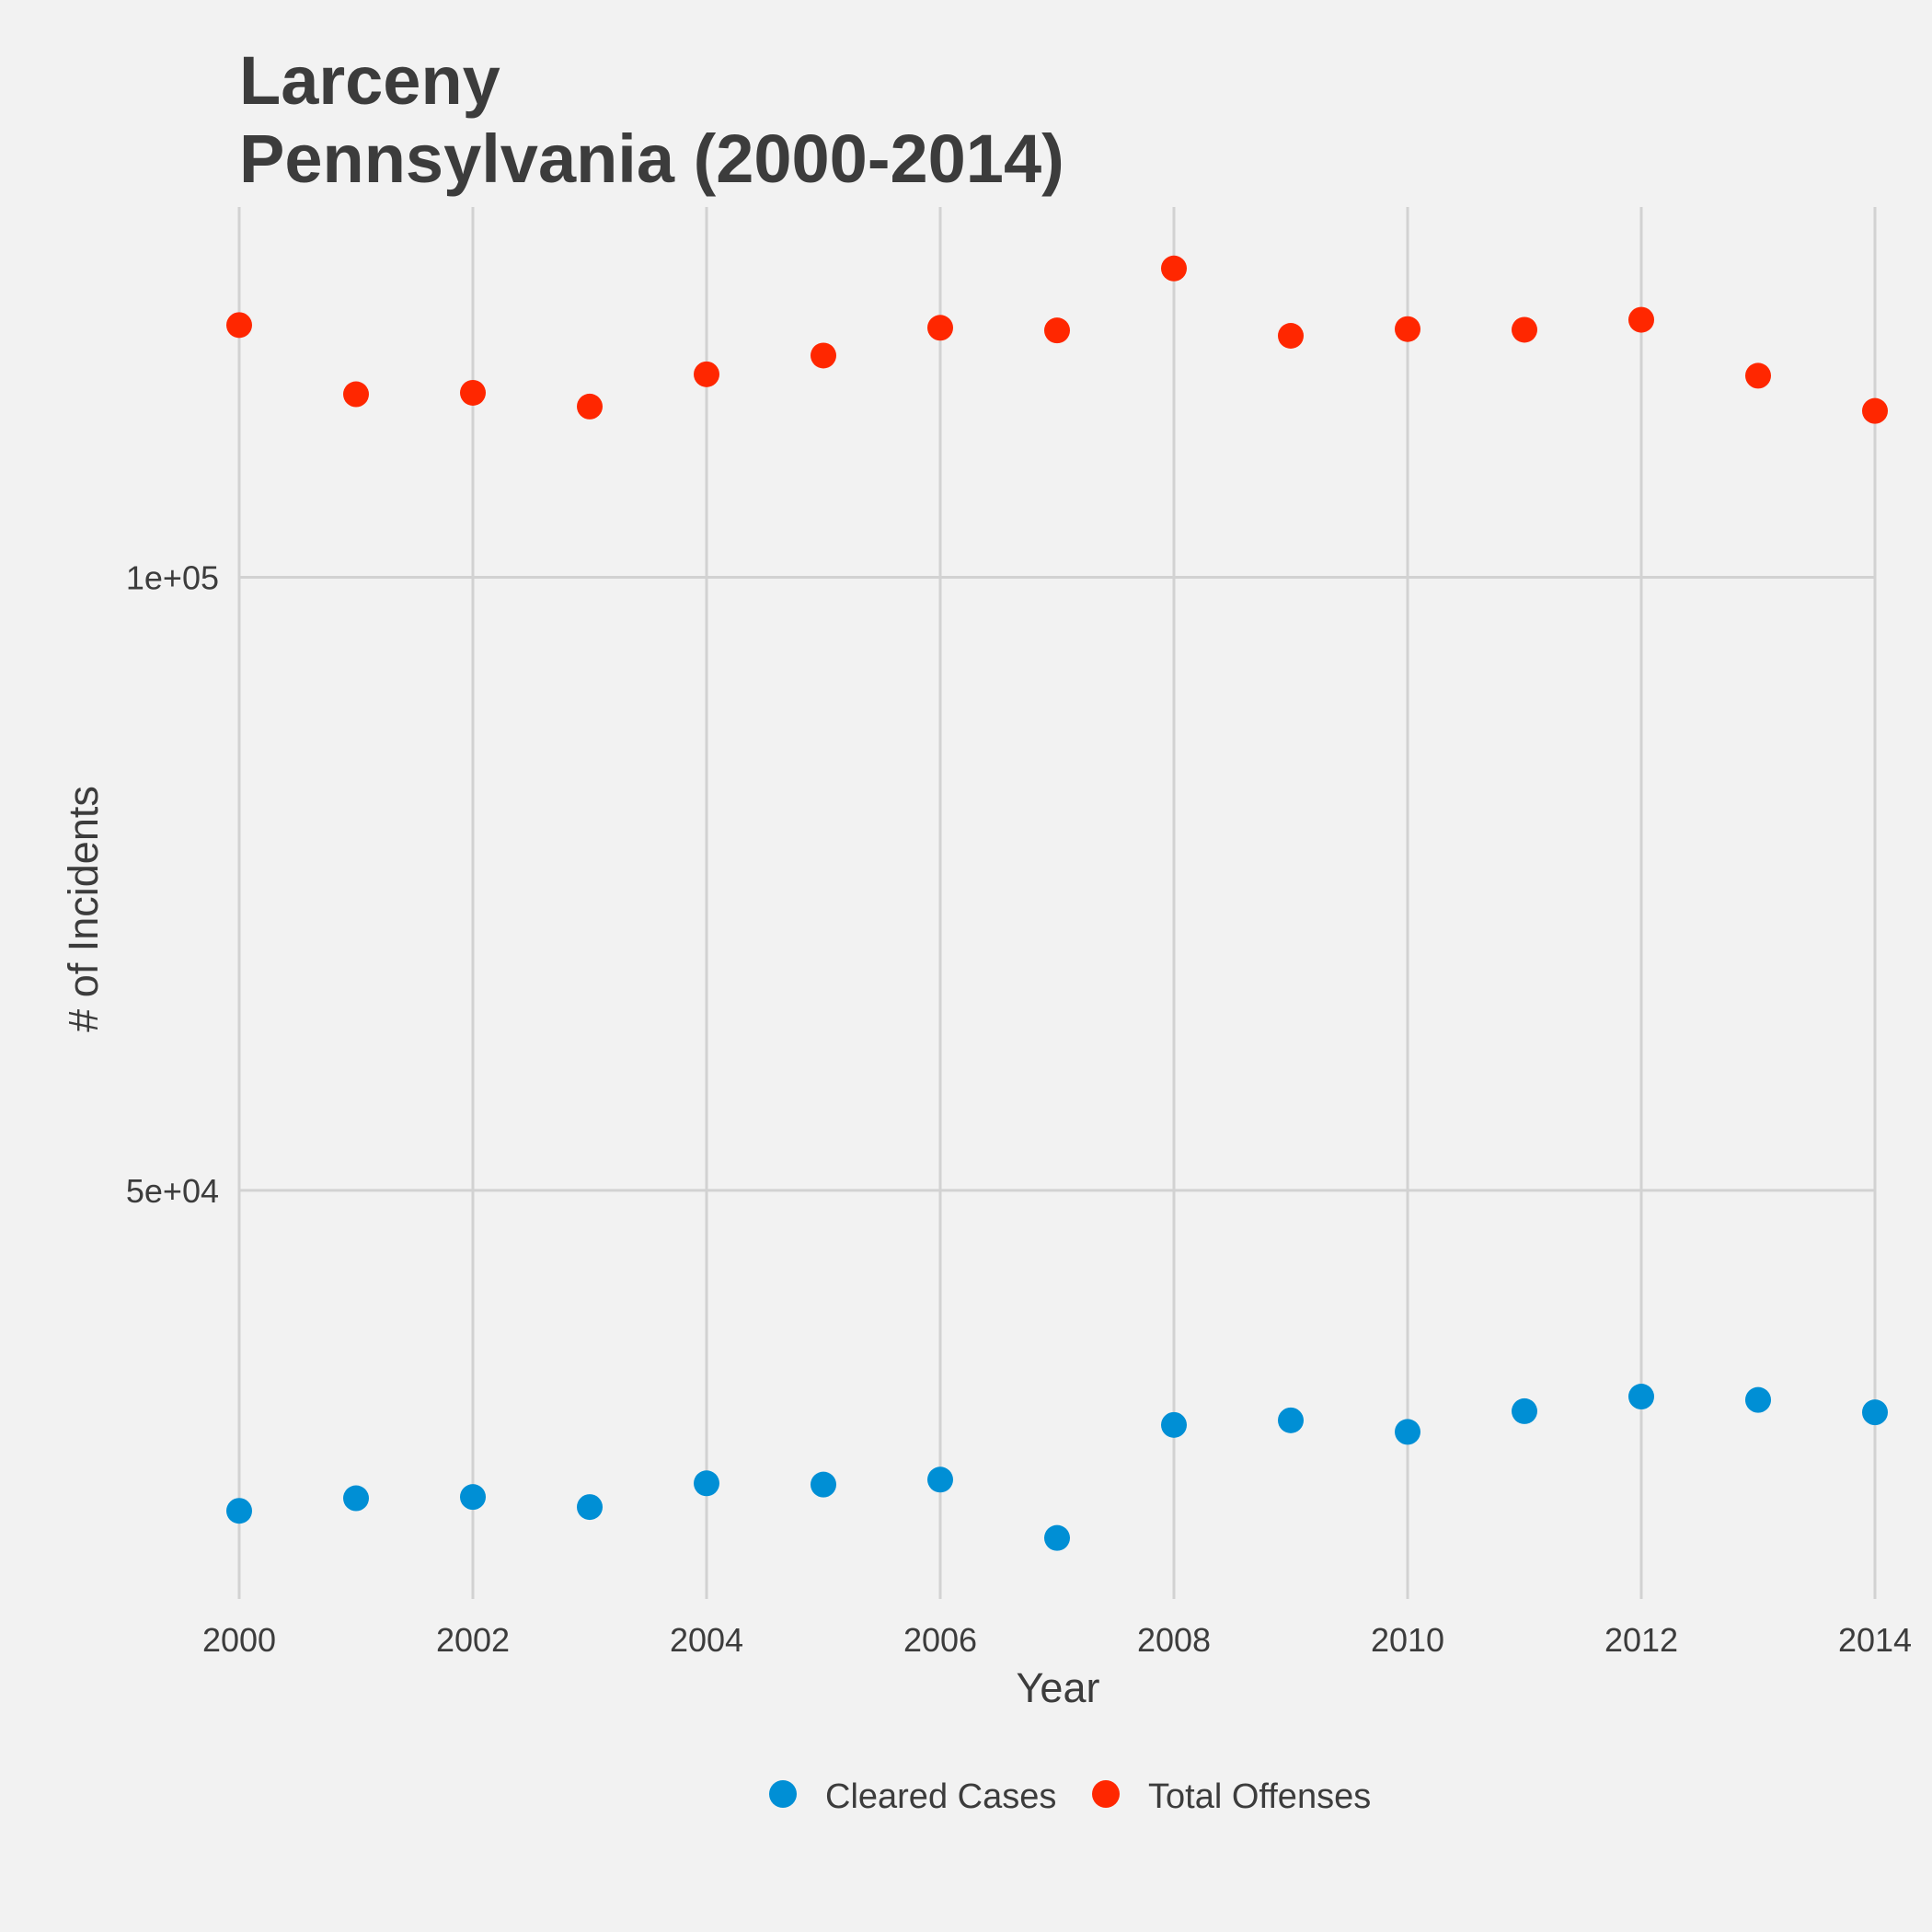 This screenshot has width=1932, height=1932. Describe the element at coordinates (369, 80) in the screenshot. I see `chart-title-line-1: Larceny` at that location.